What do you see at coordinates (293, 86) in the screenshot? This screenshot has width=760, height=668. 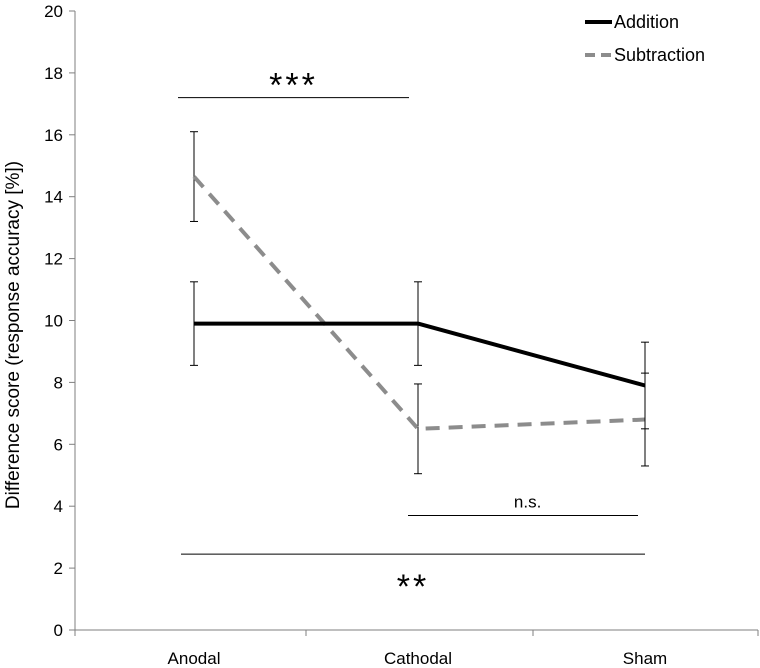 I see `significance-label: ***` at bounding box center [293, 86].